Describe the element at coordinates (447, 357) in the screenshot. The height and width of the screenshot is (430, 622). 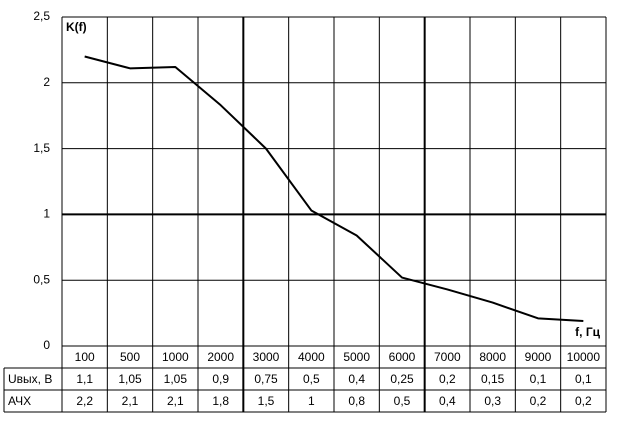
I see `x-tick-label: 7000` at that location.